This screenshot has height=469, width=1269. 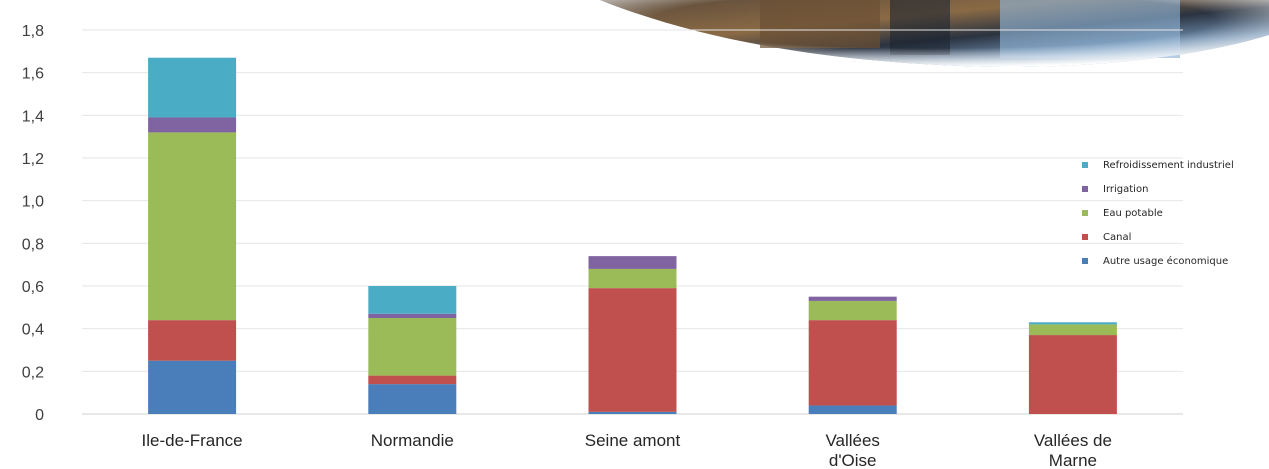 I want to click on legend-label: Autre usage économique, so click(x=1165, y=261).